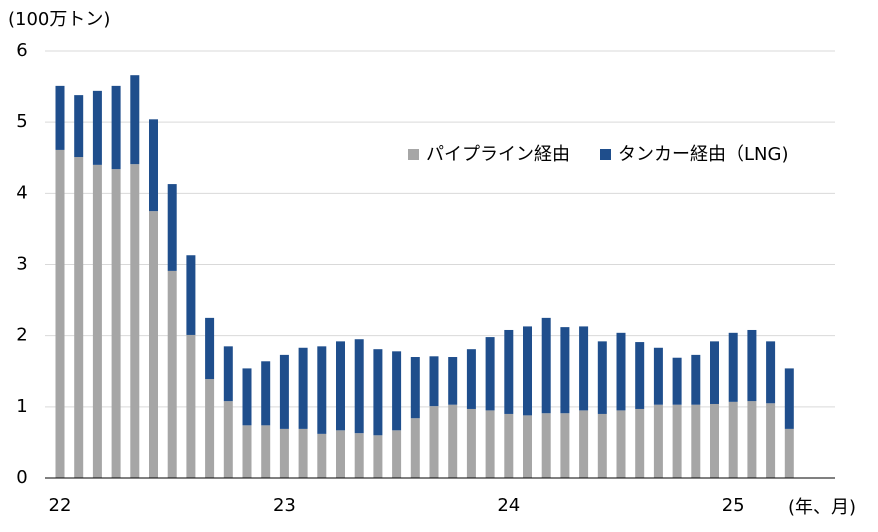  Describe the element at coordinates (508, 505) in the screenshot. I see `x-tick-label: 24` at that location.